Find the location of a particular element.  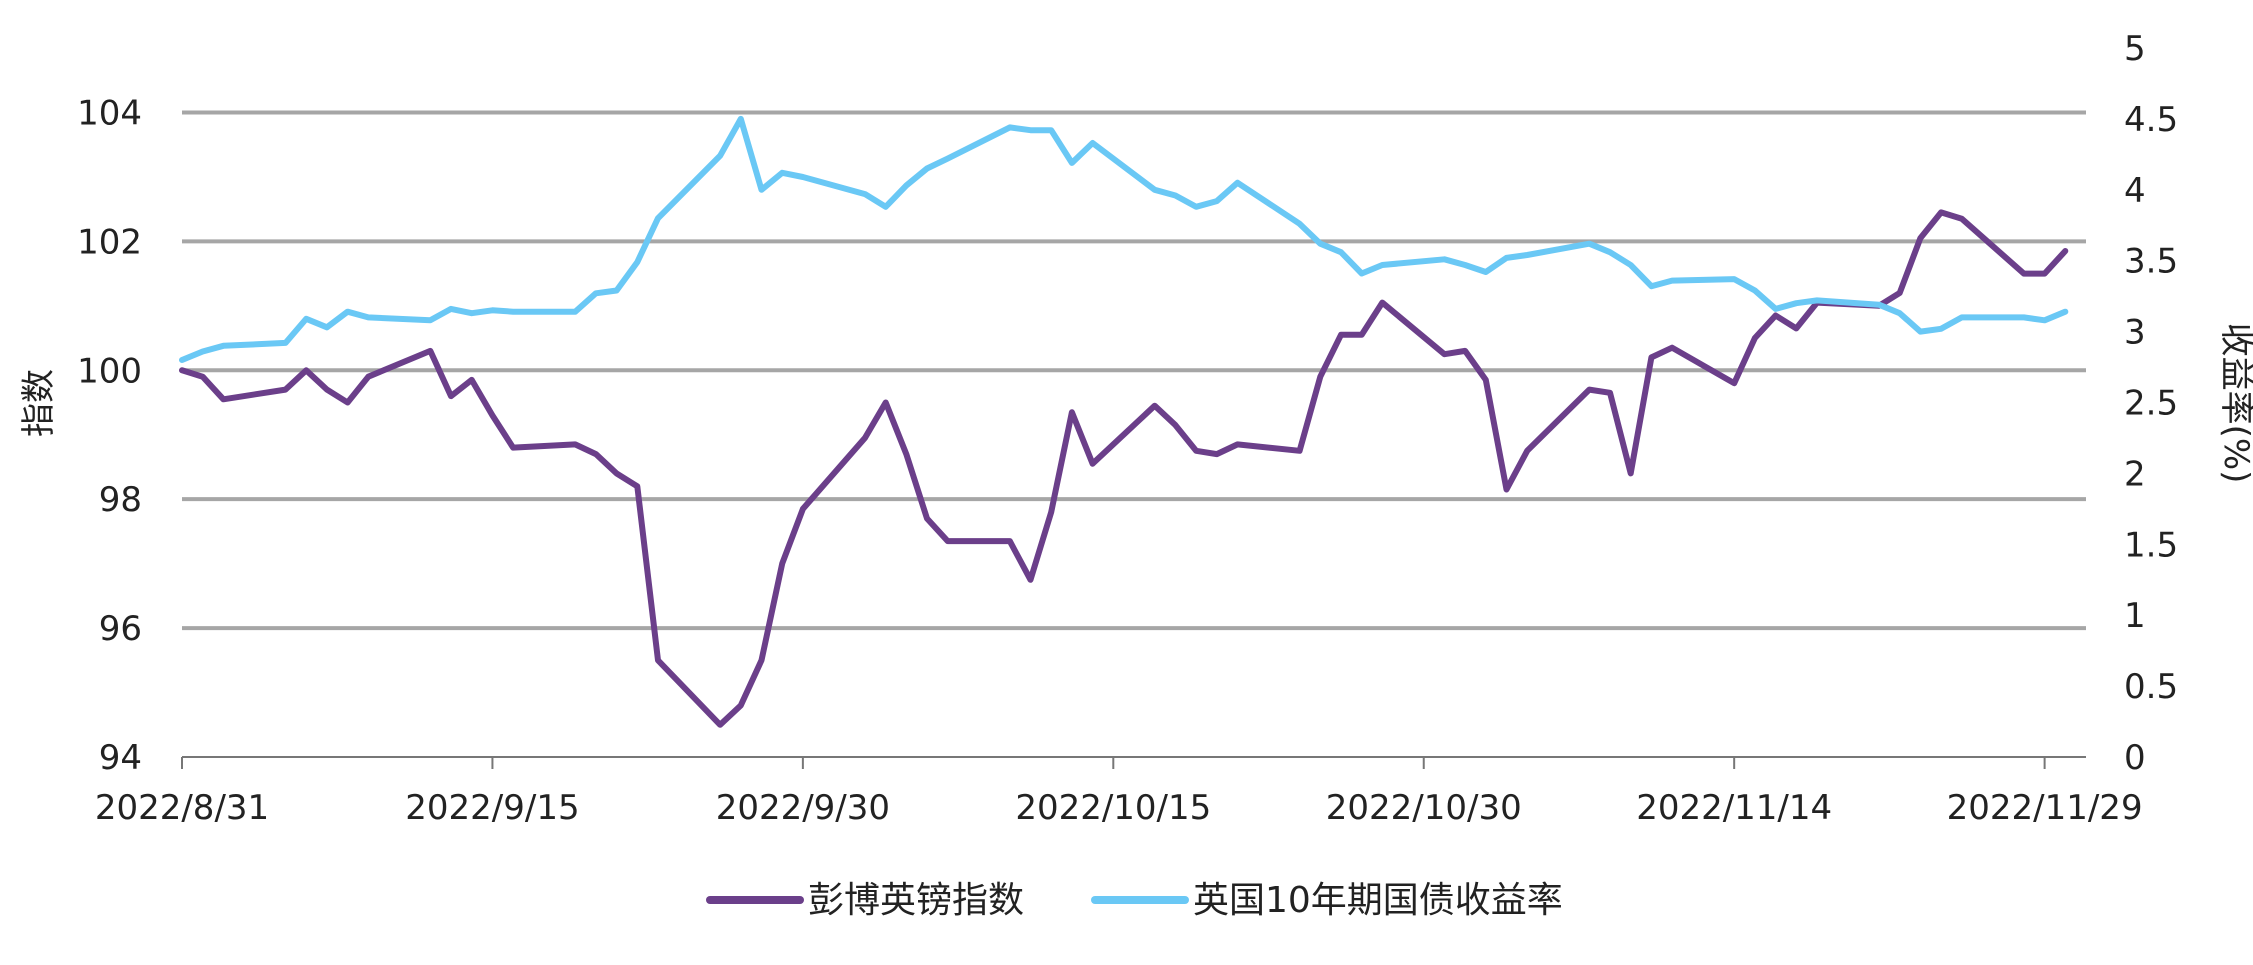

x-tick-label: 2022/11/29 is located at coordinates (2045, 808).